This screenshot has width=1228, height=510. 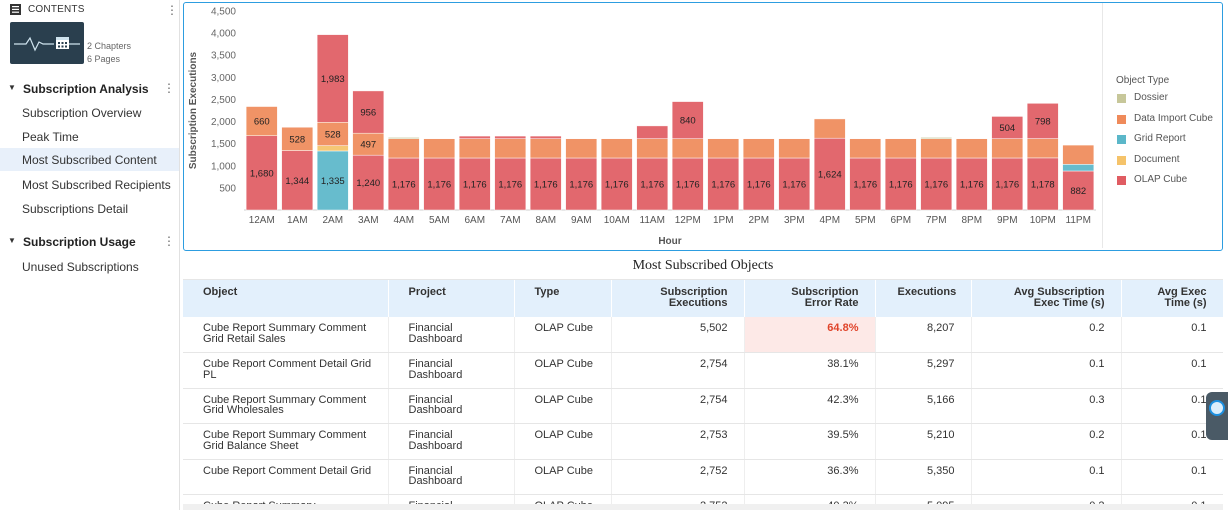 What do you see at coordinates (286, 477) in the screenshot?
I see `cell-object: Cube Report Comment Detail Grid` at bounding box center [286, 477].